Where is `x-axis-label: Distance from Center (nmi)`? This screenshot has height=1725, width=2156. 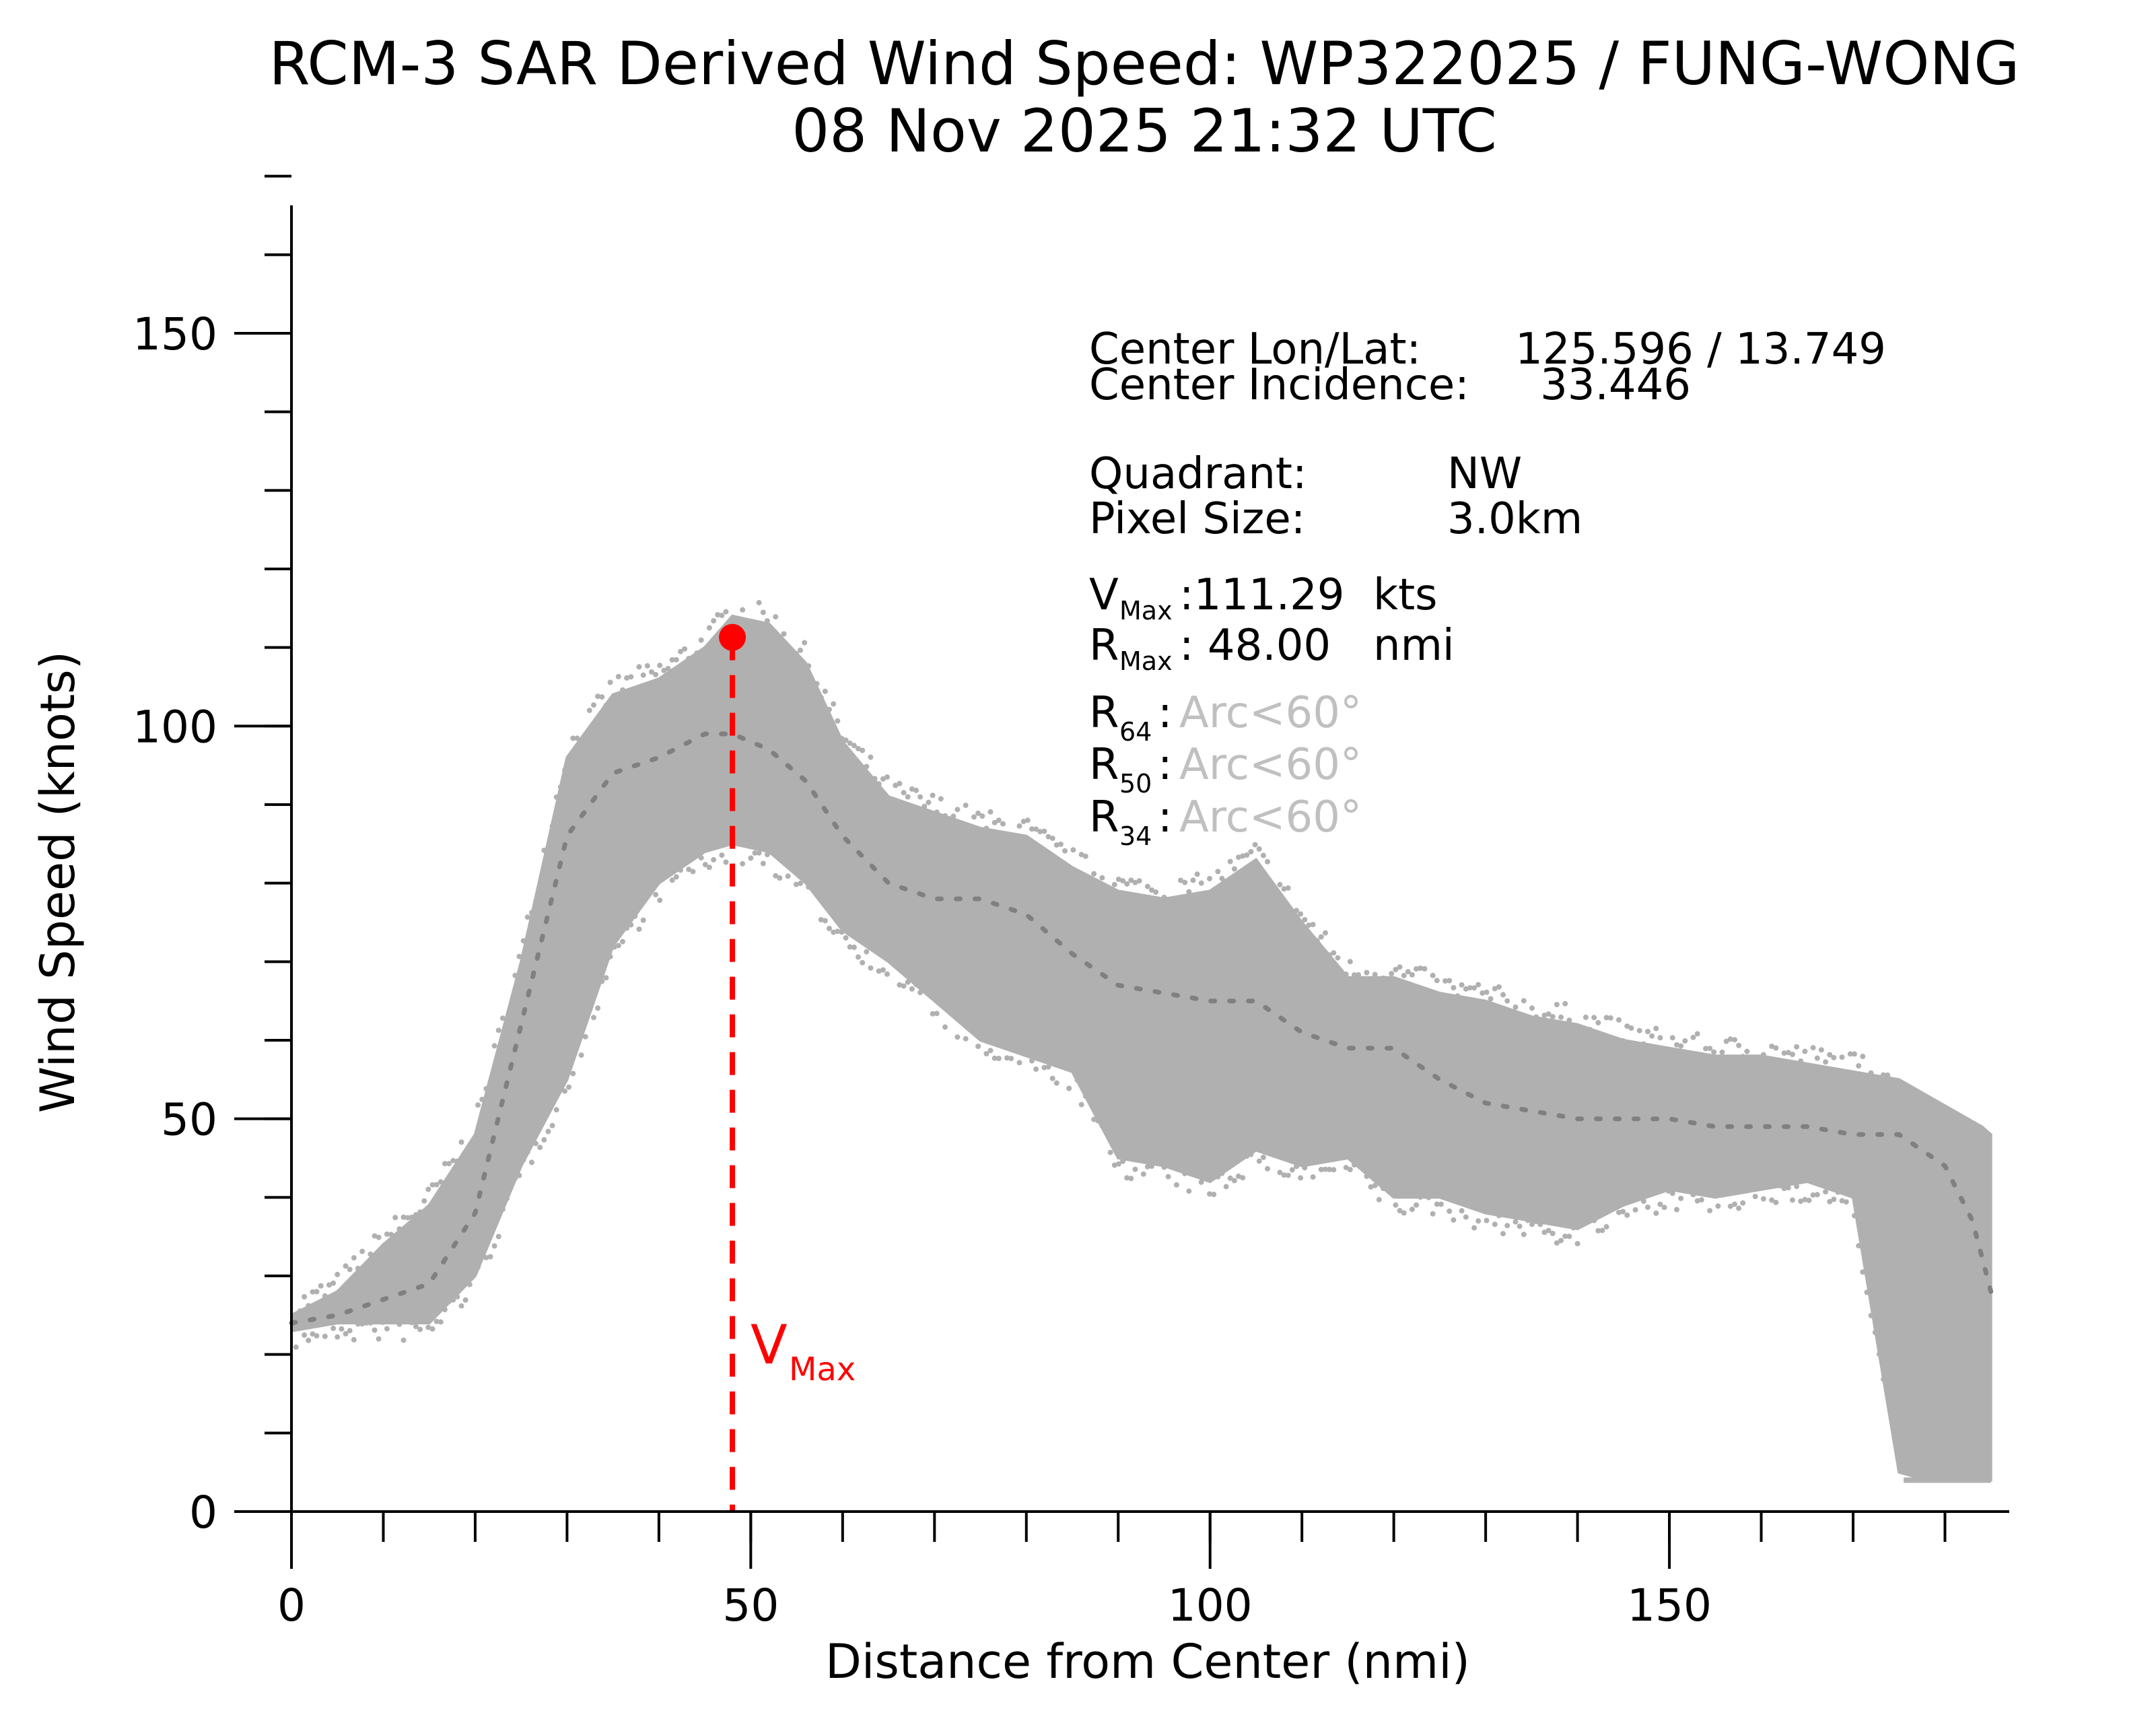
x-axis-label: Distance from Center (nmi) is located at coordinates (1147, 1661).